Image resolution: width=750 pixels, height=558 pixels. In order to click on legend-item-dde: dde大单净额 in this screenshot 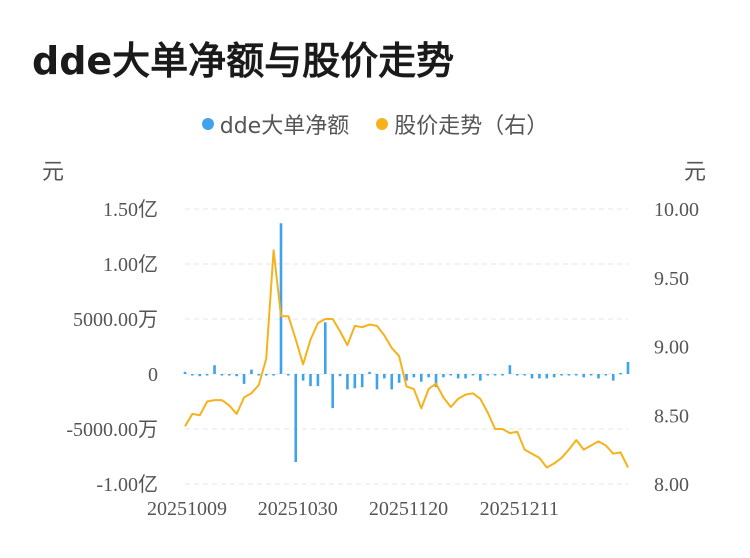, I will do `click(275, 124)`.